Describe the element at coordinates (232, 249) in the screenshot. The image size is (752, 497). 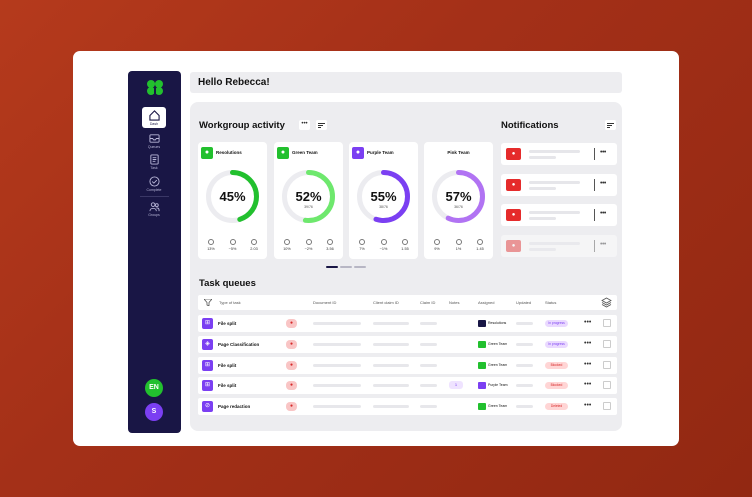
I see `stat-value: ~5%` at that location.